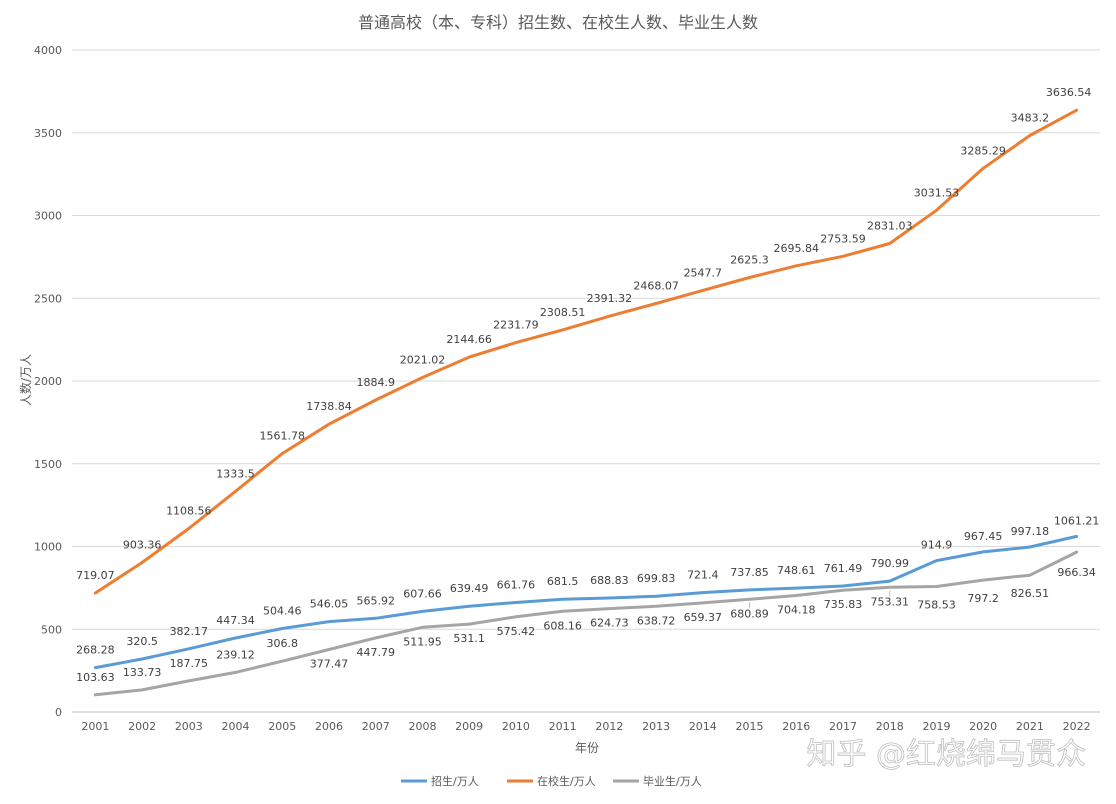 Image resolution: width=1116 pixels, height=804 pixels. What do you see at coordinates (656, 620) in the screenshot?
I see `data-label: 638.72` at bounding box center [656, 620].